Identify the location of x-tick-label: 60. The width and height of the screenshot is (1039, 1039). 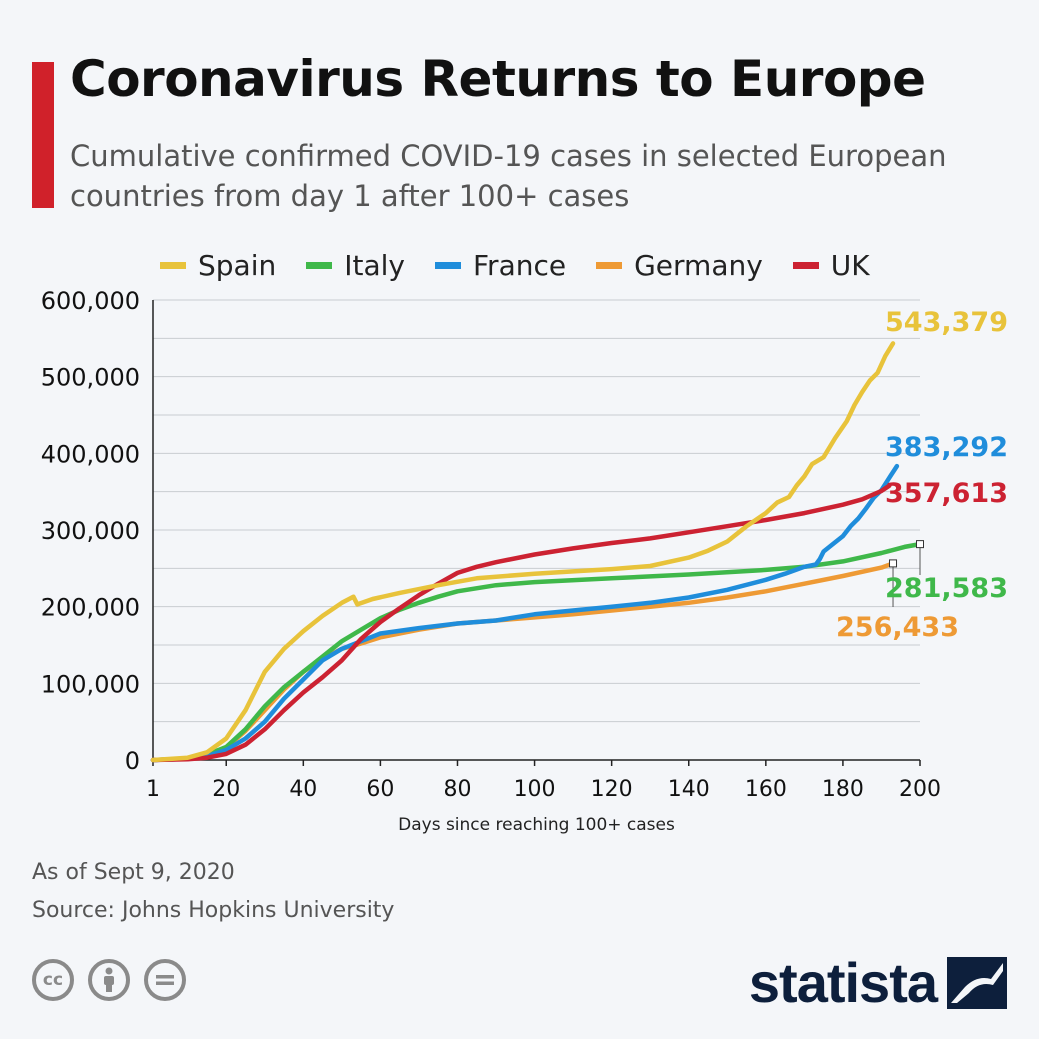
(380, 789).